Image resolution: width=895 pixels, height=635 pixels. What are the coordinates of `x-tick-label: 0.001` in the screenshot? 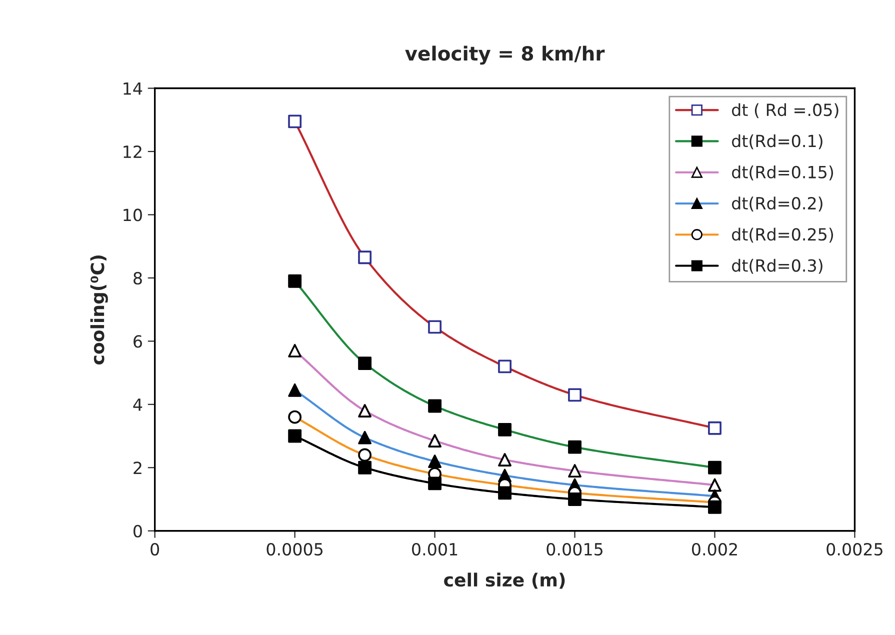 It's located at (435, 549).